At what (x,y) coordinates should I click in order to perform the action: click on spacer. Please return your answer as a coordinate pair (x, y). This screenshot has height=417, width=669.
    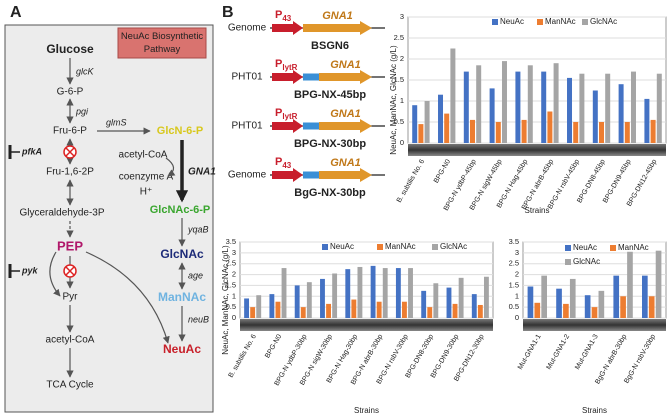
    Looking at the image, I should click on (311, 126).